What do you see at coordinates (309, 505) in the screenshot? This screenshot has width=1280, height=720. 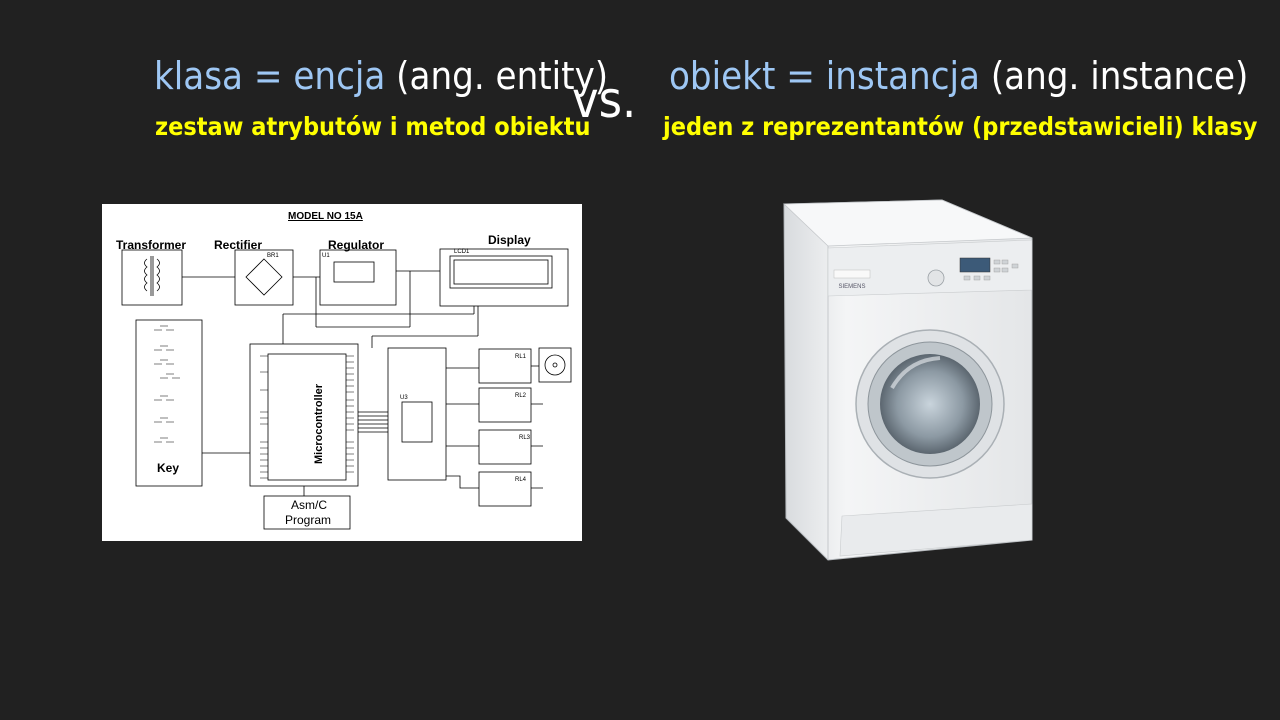 I see `program-label-line1: Asm/C` at bounding box center [309, 505].